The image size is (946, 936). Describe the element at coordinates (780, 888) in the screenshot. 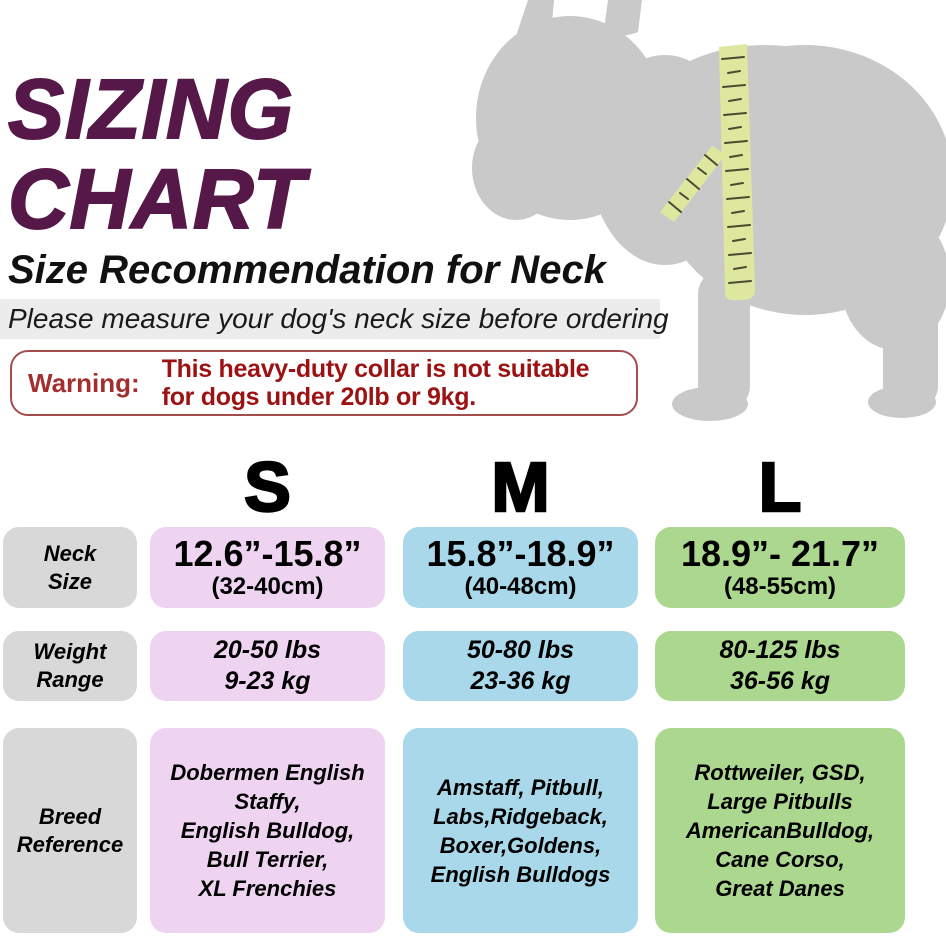

I see `breed-l-line: Great Danes` at that location.